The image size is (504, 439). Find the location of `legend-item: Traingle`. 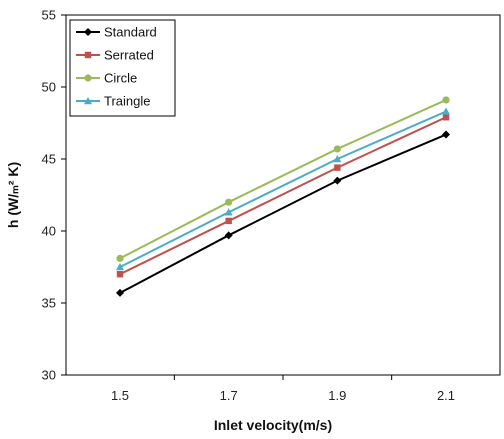

legend-item: Traingle is located at coordinates (113, 101).